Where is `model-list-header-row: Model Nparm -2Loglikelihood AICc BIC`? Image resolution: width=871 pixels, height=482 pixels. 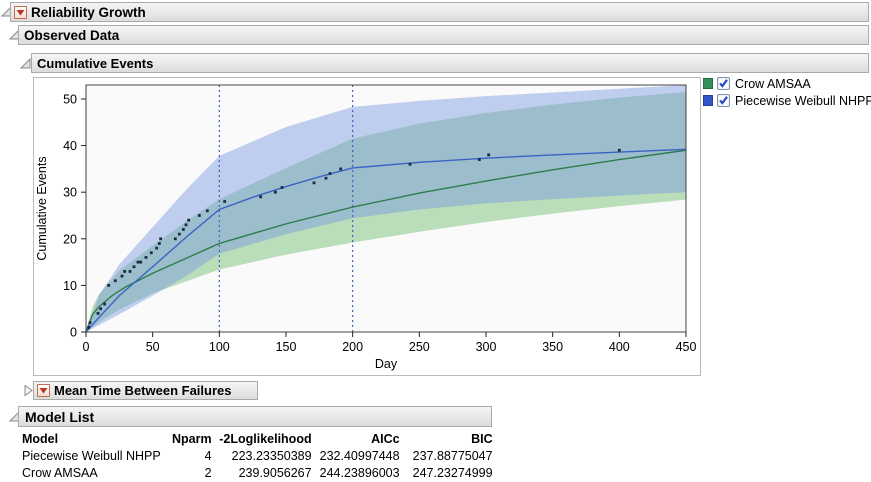 model-list-header-row: Model Nparm -2Loglikelihood AICc BIC is located at coordinates (257, 439).